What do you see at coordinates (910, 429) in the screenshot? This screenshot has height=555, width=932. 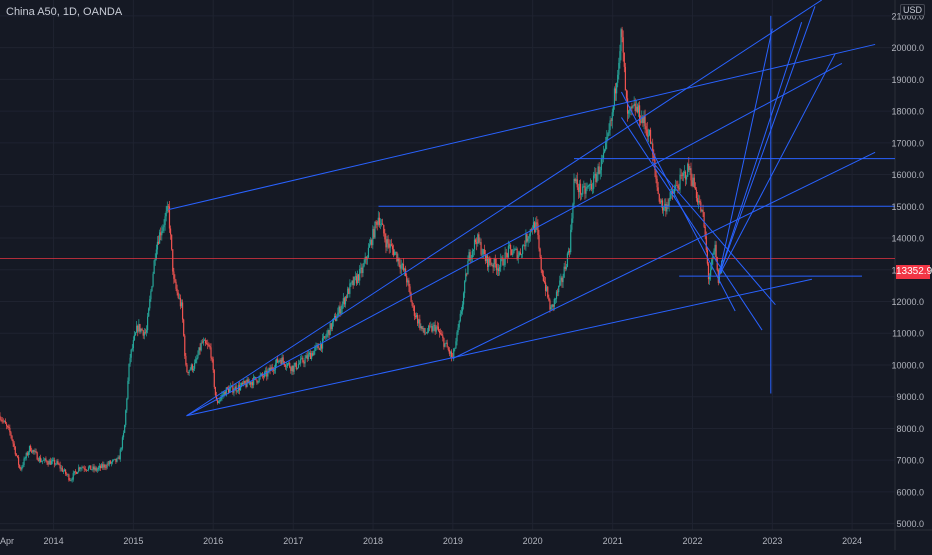 I see `price-tick-label: 8000.0` at bounding box center [910, 429].